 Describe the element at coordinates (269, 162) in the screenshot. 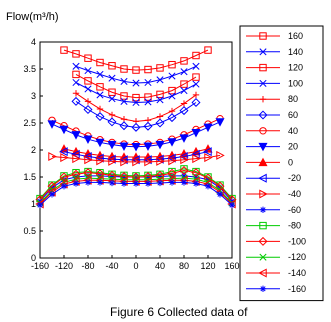

I see `legend-item: 0` at that location.